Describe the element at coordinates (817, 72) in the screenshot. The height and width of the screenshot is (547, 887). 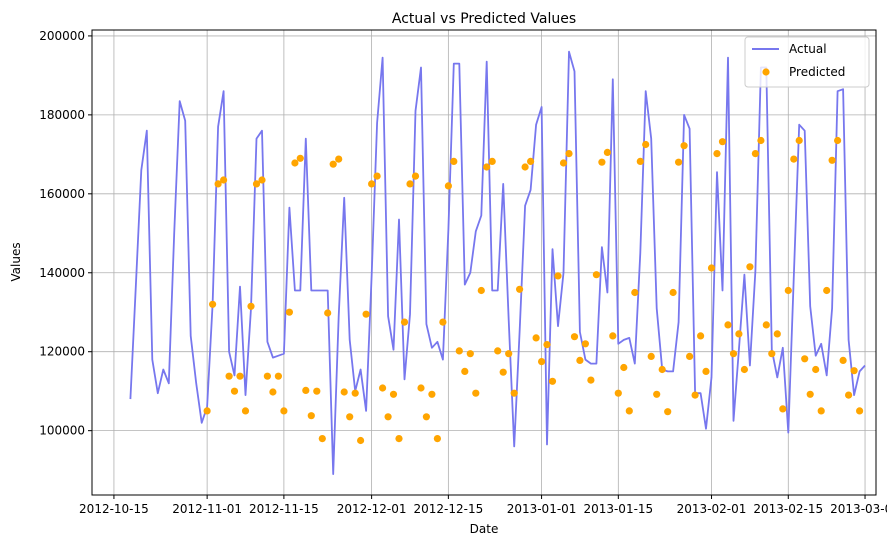
I see `legend-predicted-label: Predicted` at that location.